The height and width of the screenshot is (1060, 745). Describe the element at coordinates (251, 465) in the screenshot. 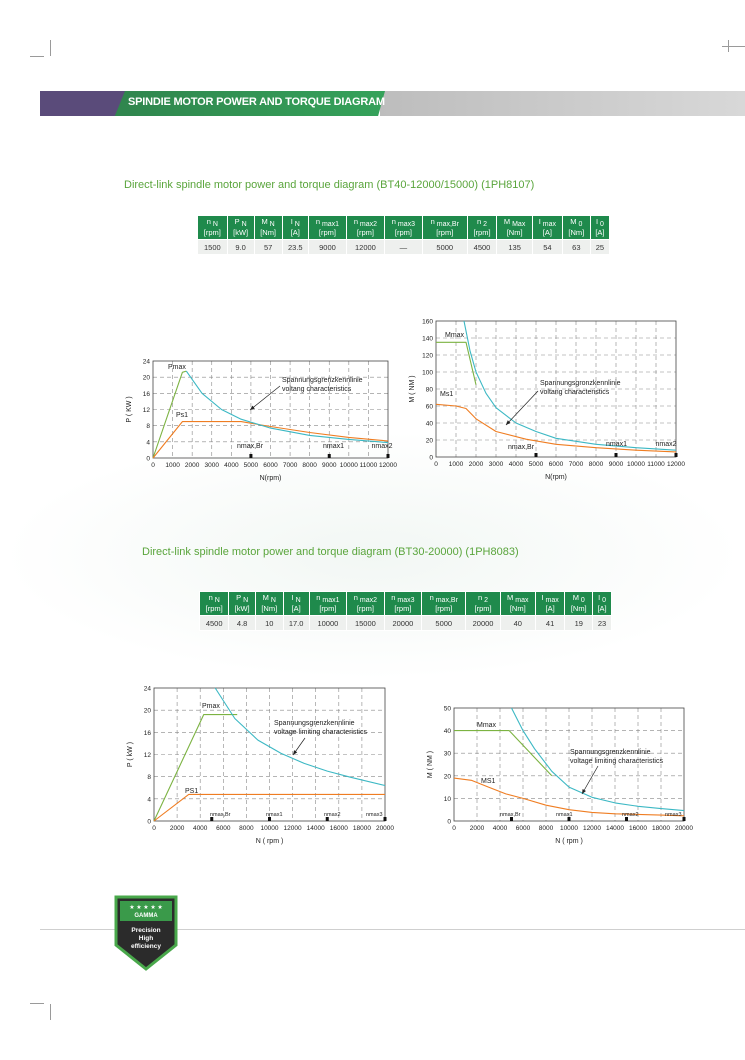

I see `x-tick-label: 5000` at that location.